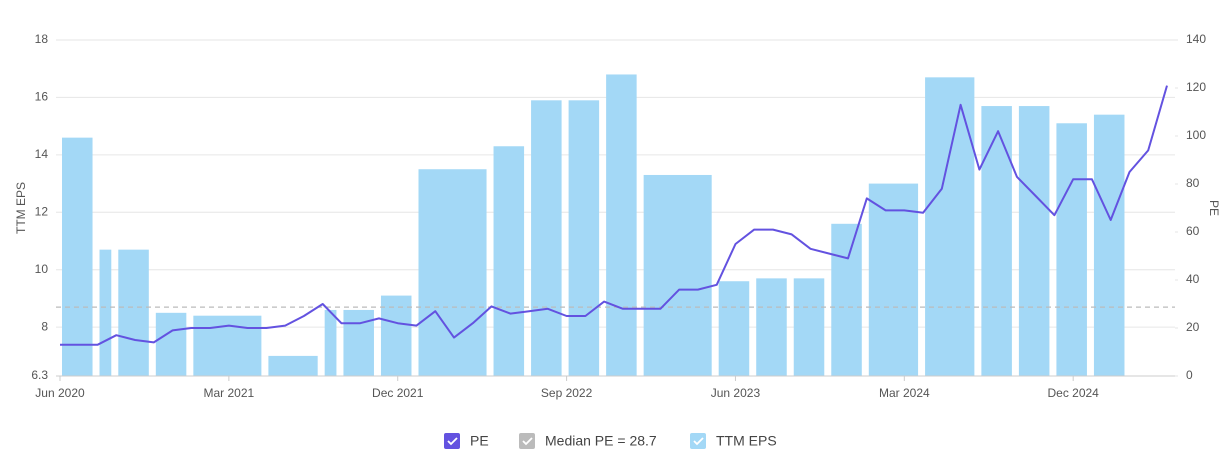 This screenshot has height=464, width=1231. I want to click on x-tick-label: Sep 2022, so click(567, 393).